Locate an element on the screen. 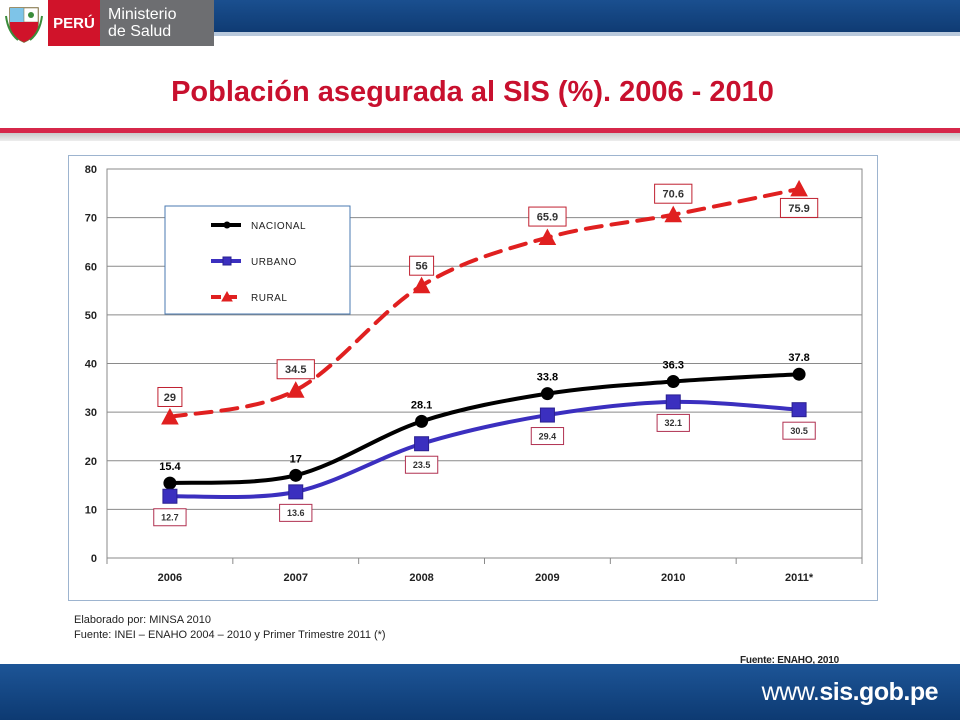 The width and height of the screenshot is (960, 720). data-label-nacional: 33.8 is located at coordinates (547, 378).